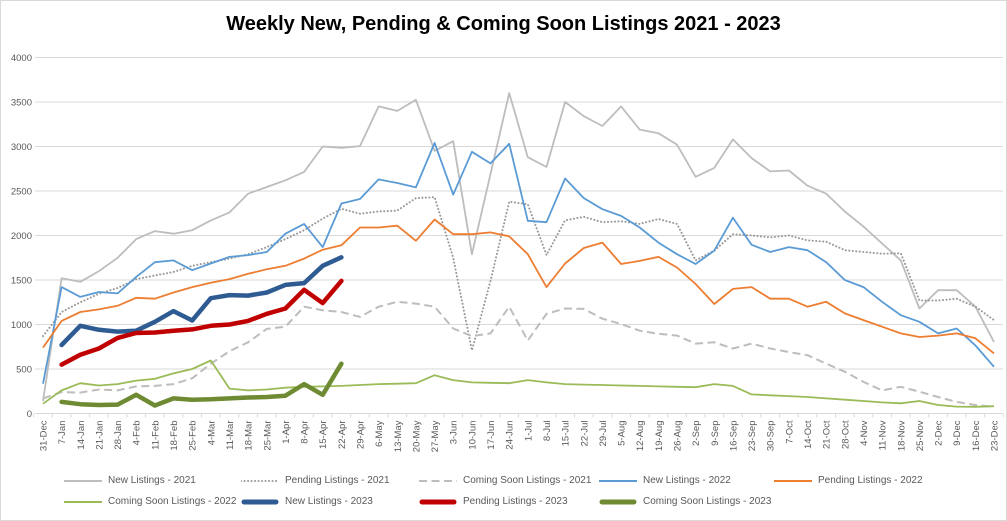 Image resolution: width=1007 pixels, height=521 pixels. Describe the element at coordinates (24, 370) in the screenshot. I see `y-axis-label: 500` at that location.